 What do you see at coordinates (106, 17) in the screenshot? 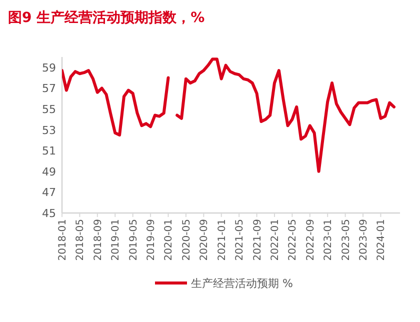
I see `chart-title: 图9 生产经营活动预期指数，%` at bounding box center [106, 17].